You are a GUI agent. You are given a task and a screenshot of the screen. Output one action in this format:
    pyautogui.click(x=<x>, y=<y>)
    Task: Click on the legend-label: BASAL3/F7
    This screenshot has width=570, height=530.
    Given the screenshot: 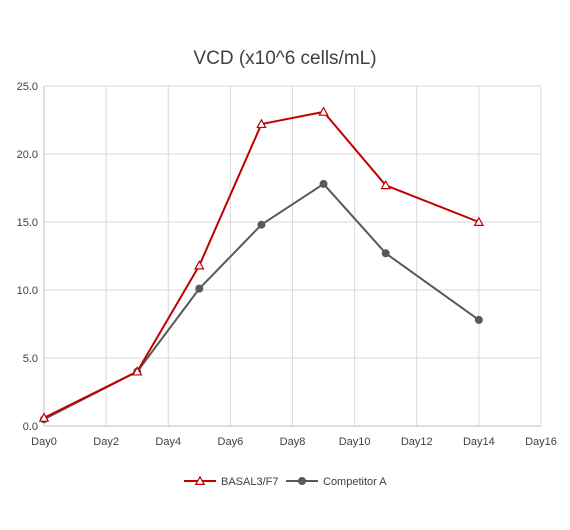 What is the action you would take?
    pyautogui.click(x=249, y=482)
    